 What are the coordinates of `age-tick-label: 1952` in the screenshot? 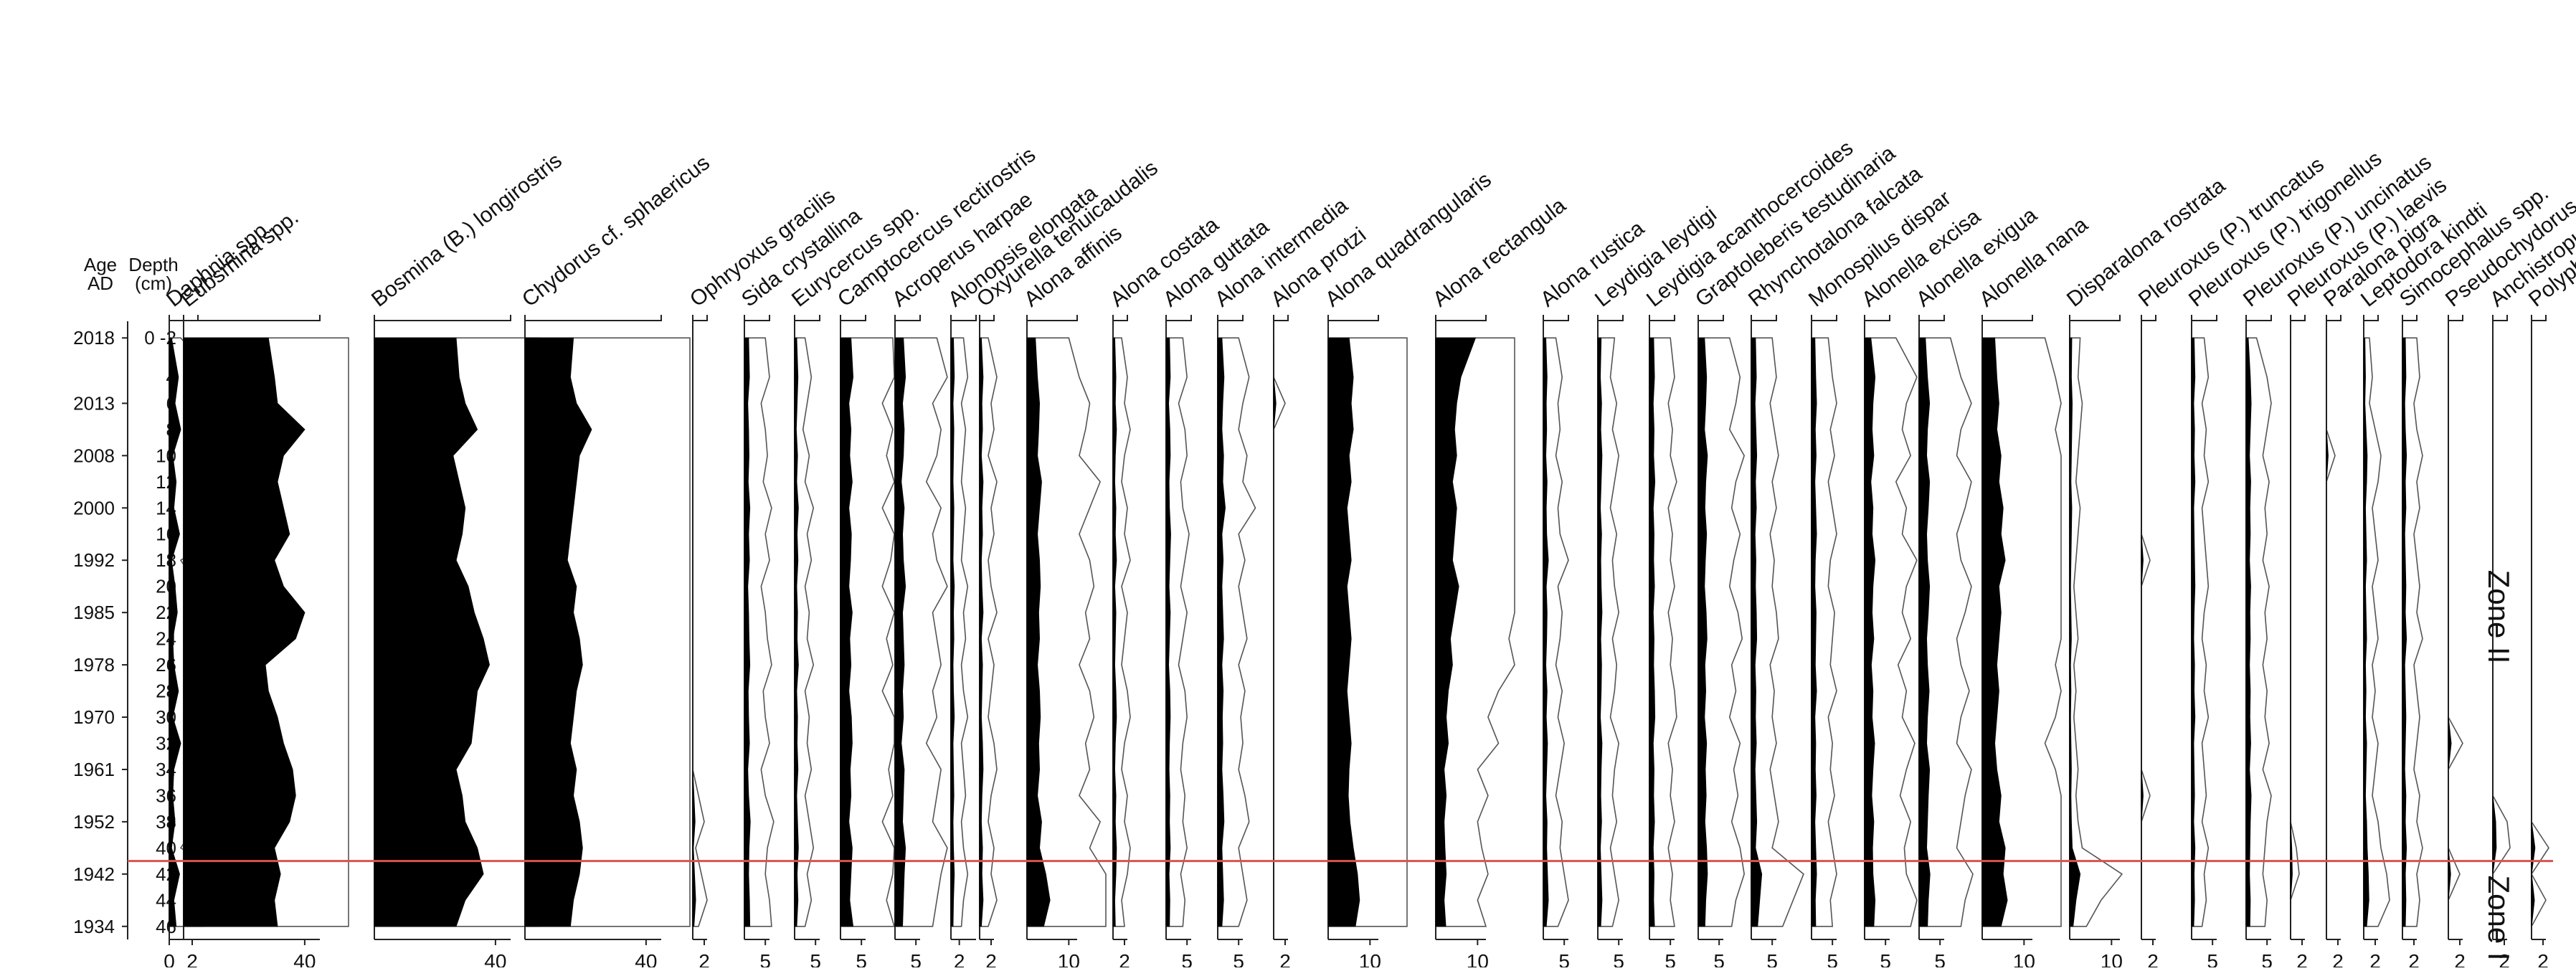 It's located at (94, 822).